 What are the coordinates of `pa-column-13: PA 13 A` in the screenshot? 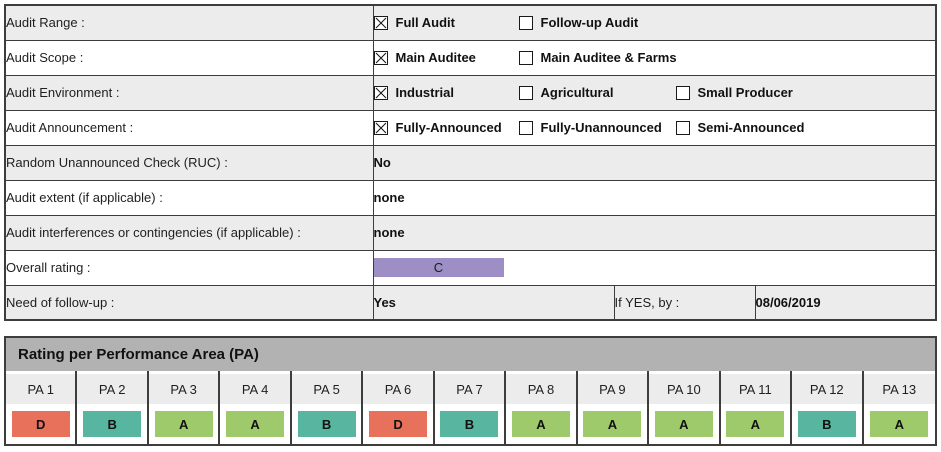 It's located at (899, 407).